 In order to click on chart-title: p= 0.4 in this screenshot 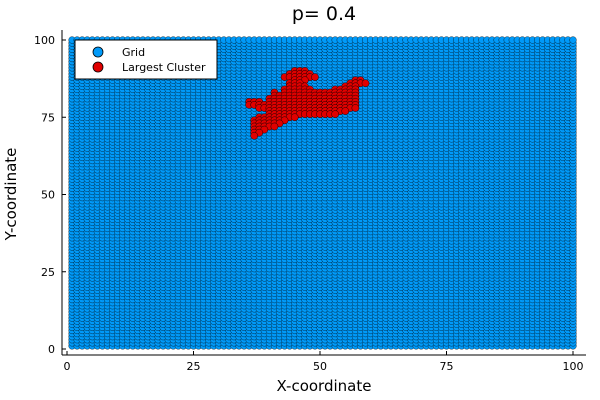, I will do `click(324, 14)`.